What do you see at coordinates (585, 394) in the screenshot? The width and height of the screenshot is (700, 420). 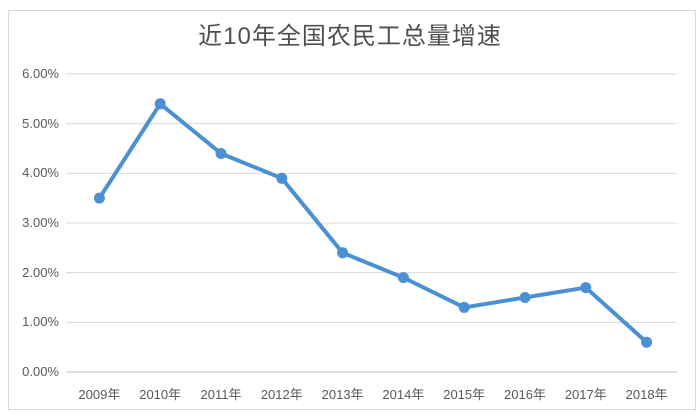 I see `x-tick-label: 2017年` at bounding box center [585, 394].